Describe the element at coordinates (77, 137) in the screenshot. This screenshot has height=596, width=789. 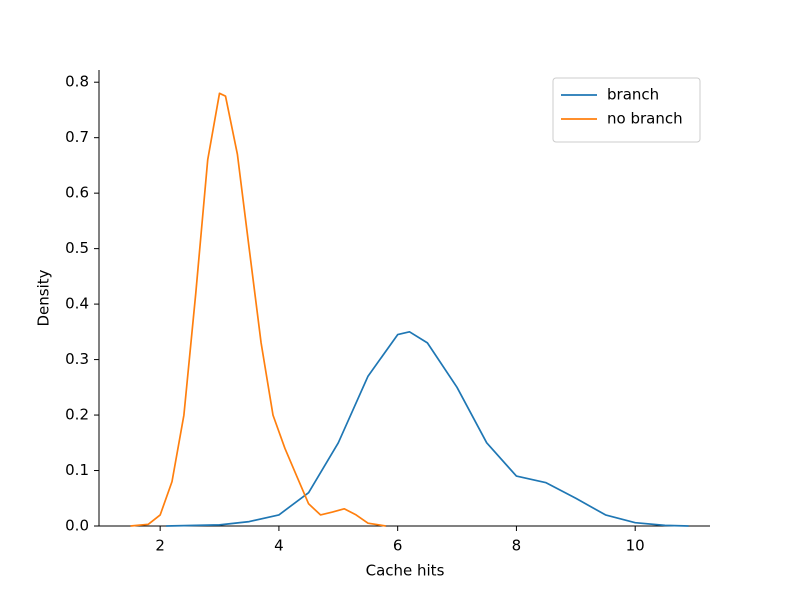
I see `y-tick-label: 0.7` at that location.